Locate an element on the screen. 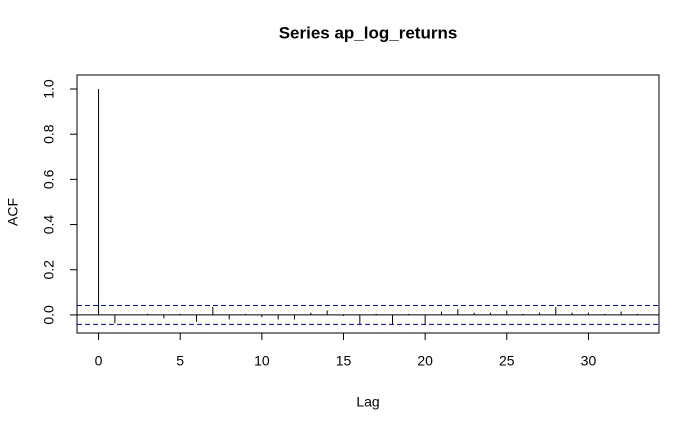  y-tick-label: 1.0 is located at coordinates (49, 89).